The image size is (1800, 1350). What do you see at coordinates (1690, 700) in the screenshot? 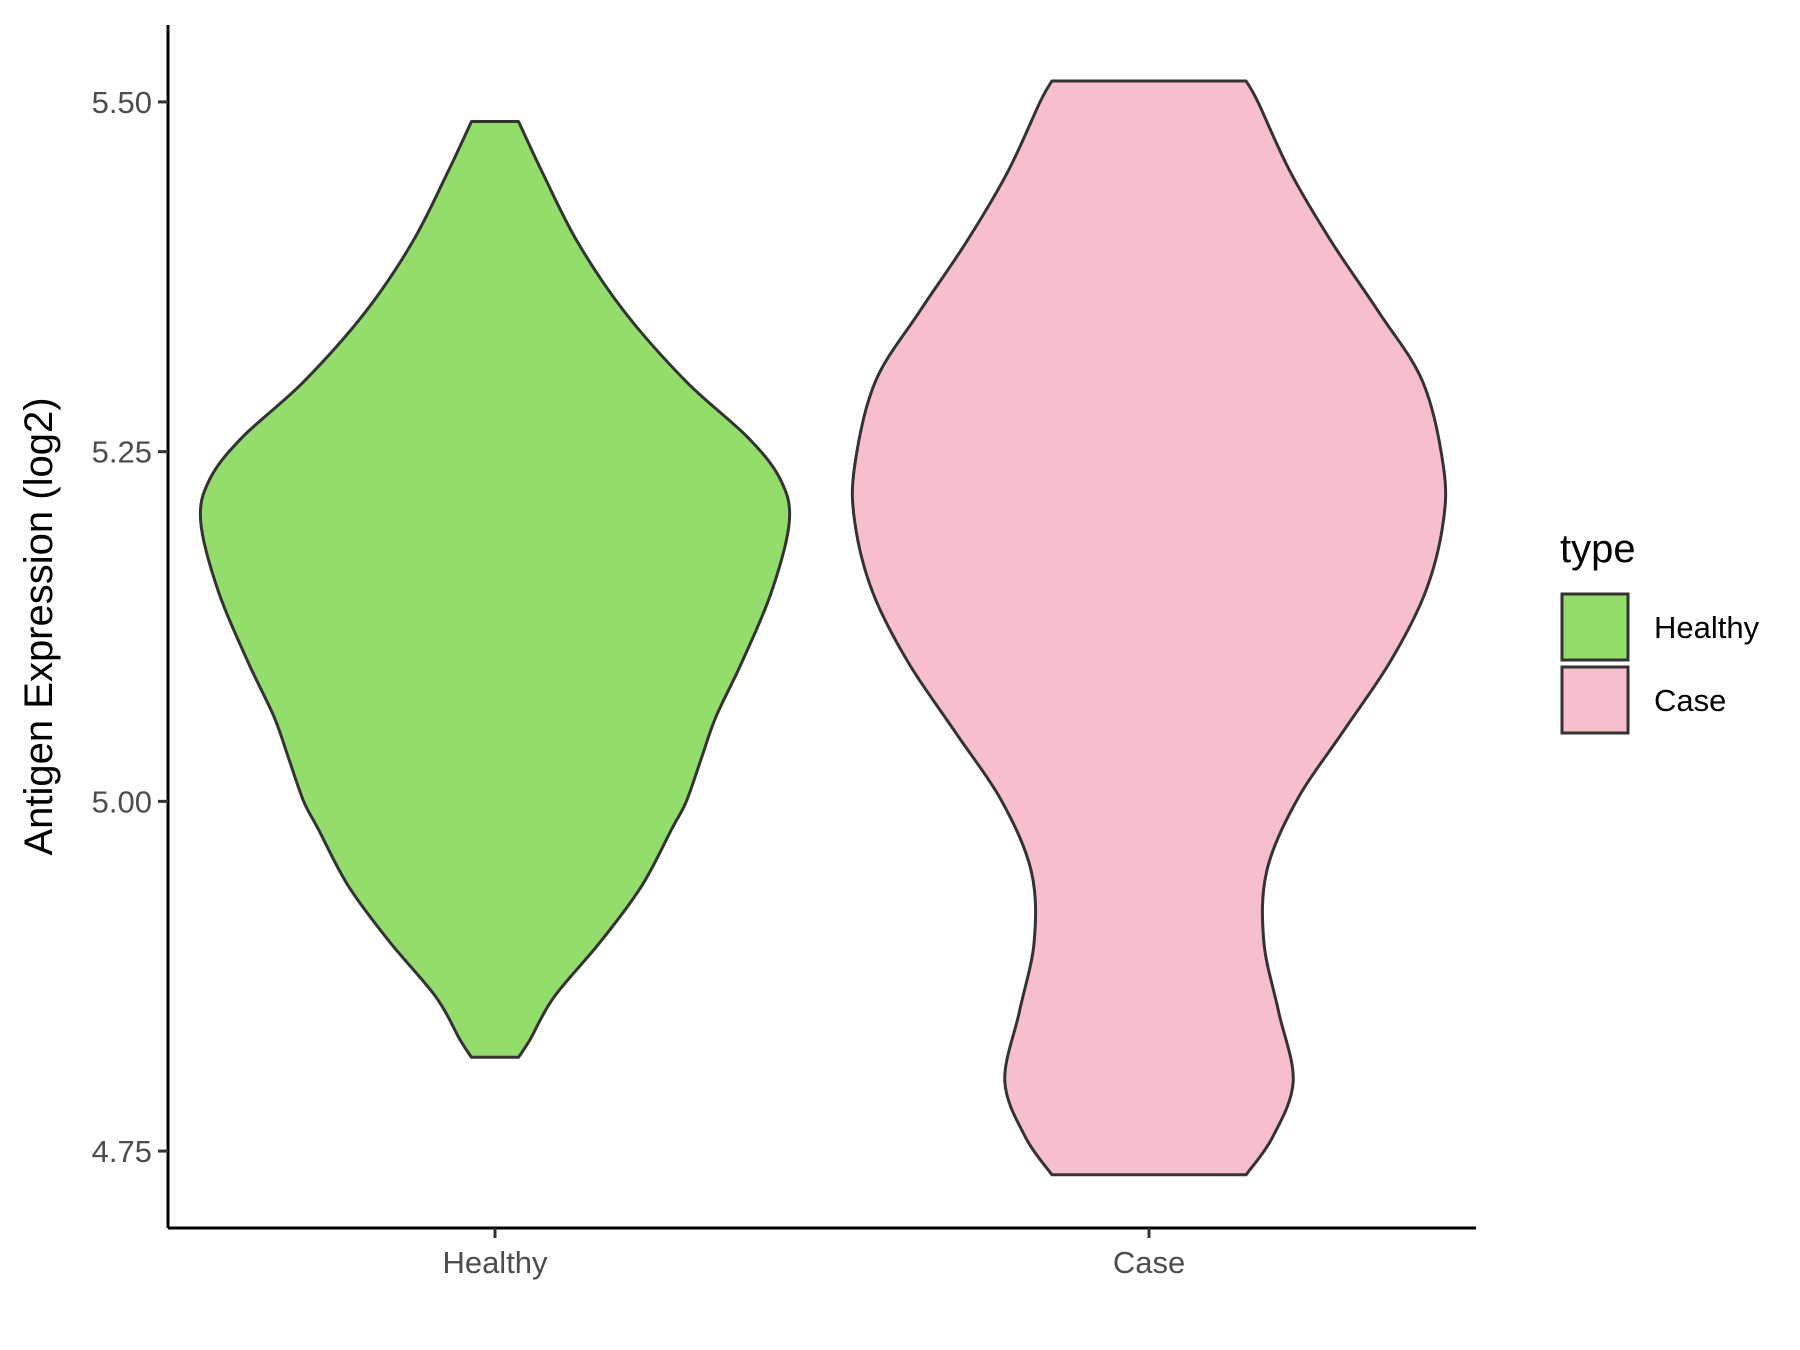
I see `legend-label: Case` at bounding box center [1690, 700].